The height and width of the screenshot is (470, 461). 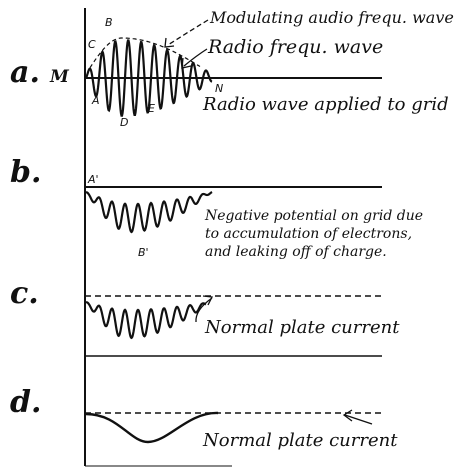 I want to click on panel-d-letter: d., so click(x=25, y=402).